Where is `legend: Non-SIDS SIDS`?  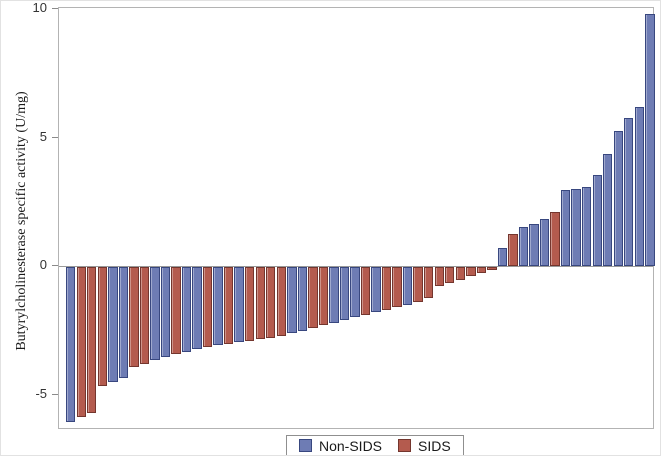 legend: Non-SIDS SIDS is located at coordinates (375, 445).